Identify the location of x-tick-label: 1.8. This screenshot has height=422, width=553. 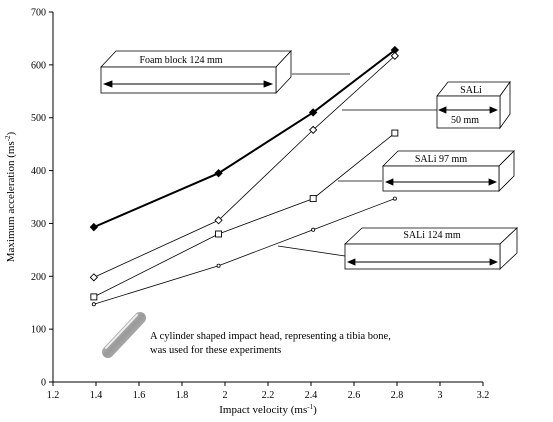
(182, 395).